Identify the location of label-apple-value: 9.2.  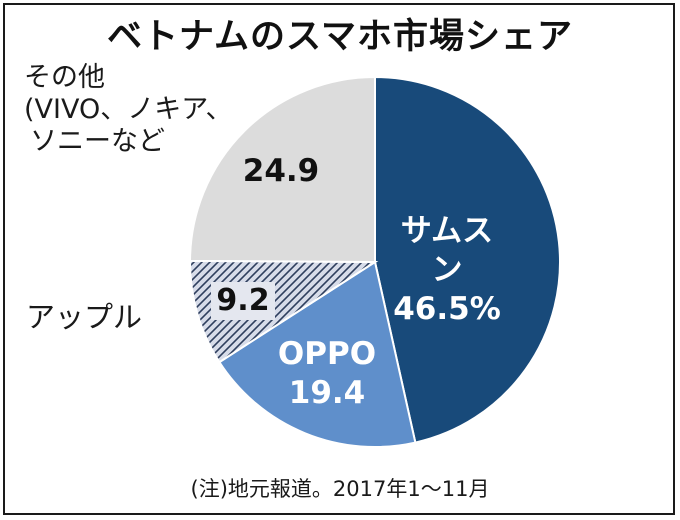
(243, 301).